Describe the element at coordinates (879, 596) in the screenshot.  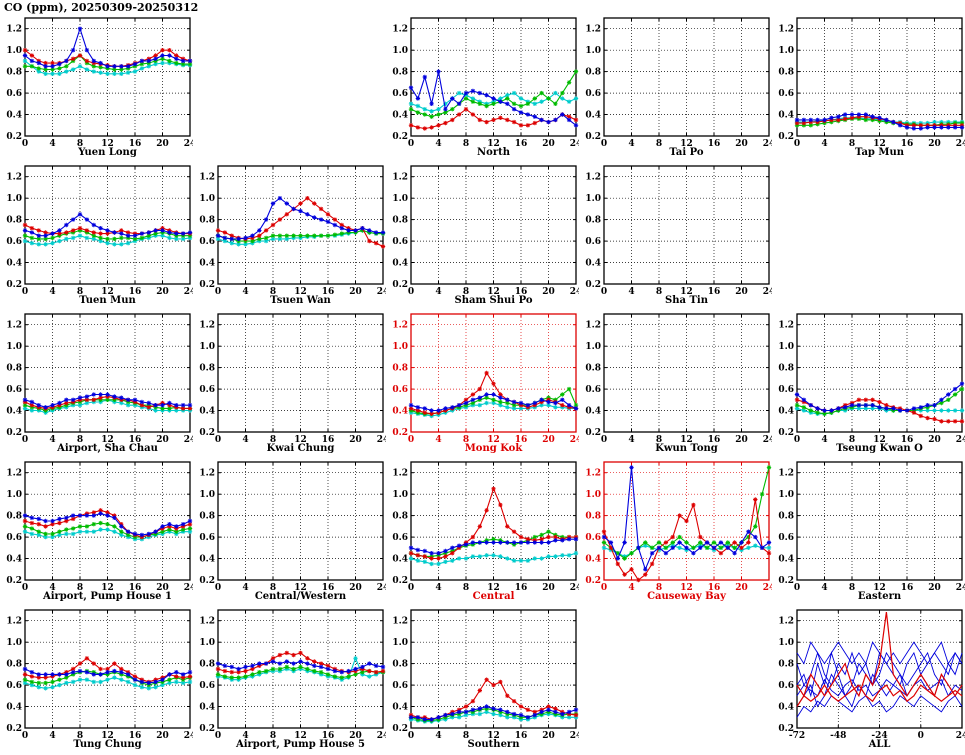
I see `chart-title: Eastern` at that location.